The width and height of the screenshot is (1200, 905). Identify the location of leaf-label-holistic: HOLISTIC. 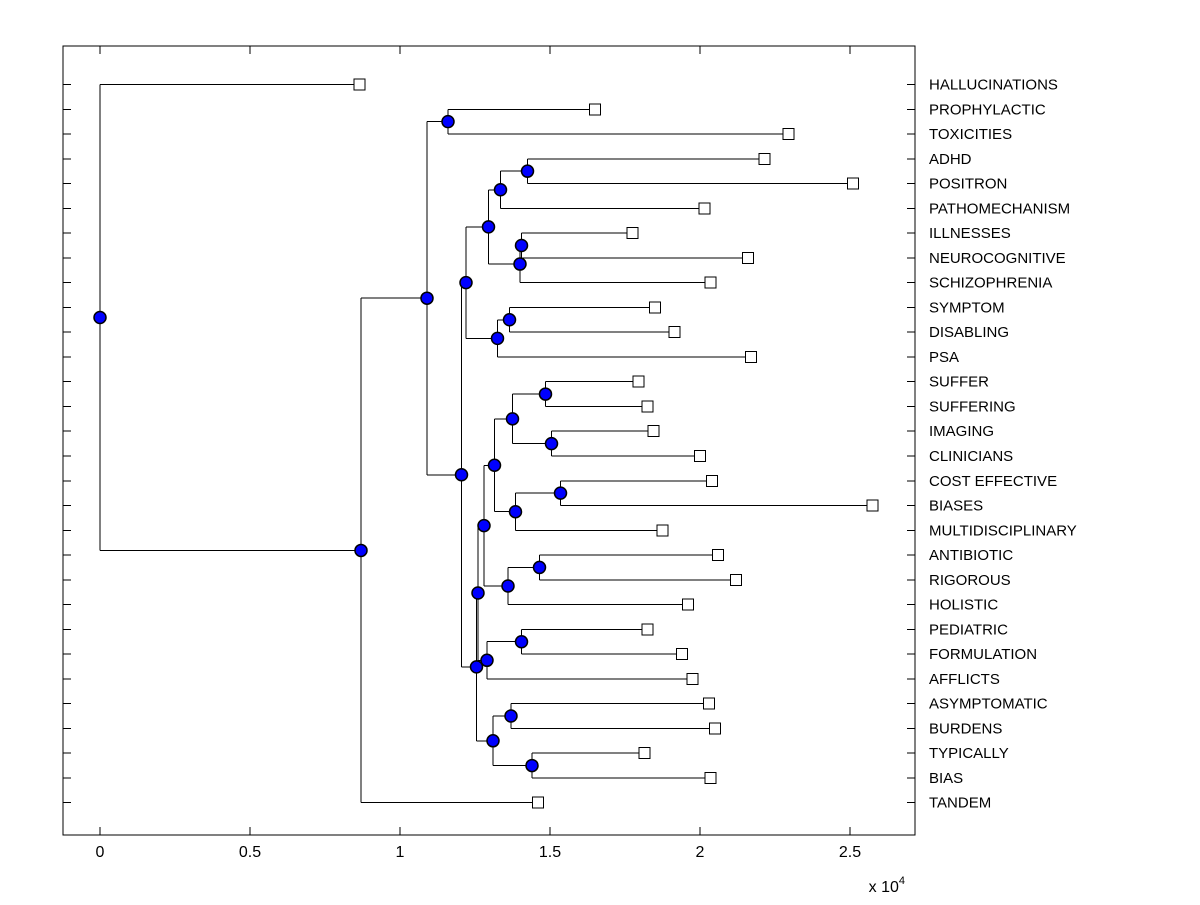
(963, 605).